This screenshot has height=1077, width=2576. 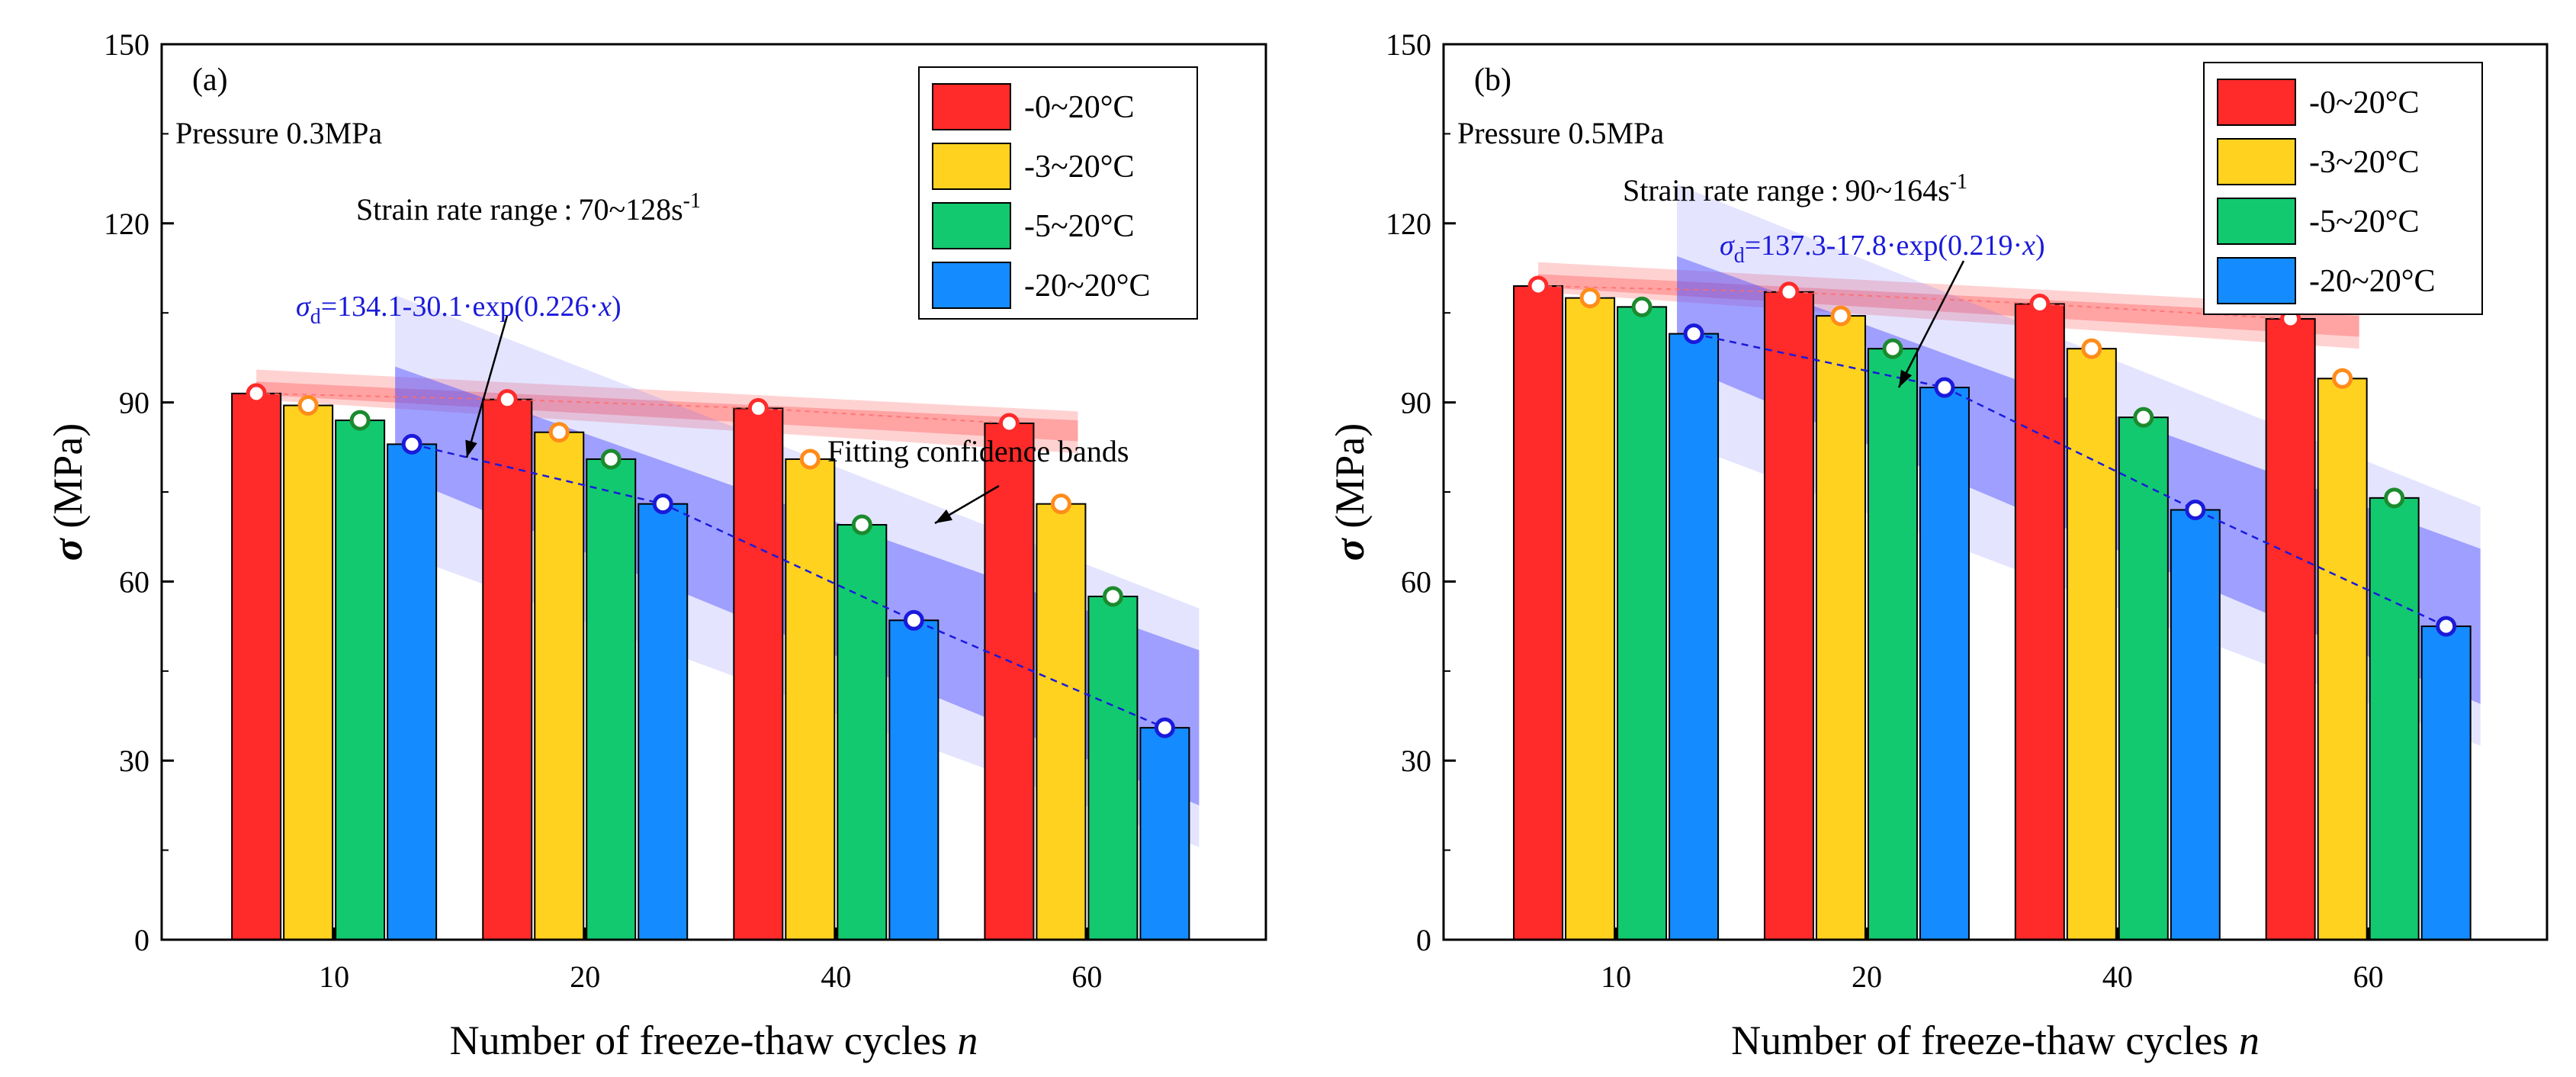 What do you see at coordinates (1931, 324) in the screenshot?
I see `fit-equation-arrow` at bounding box center [1931, 324].